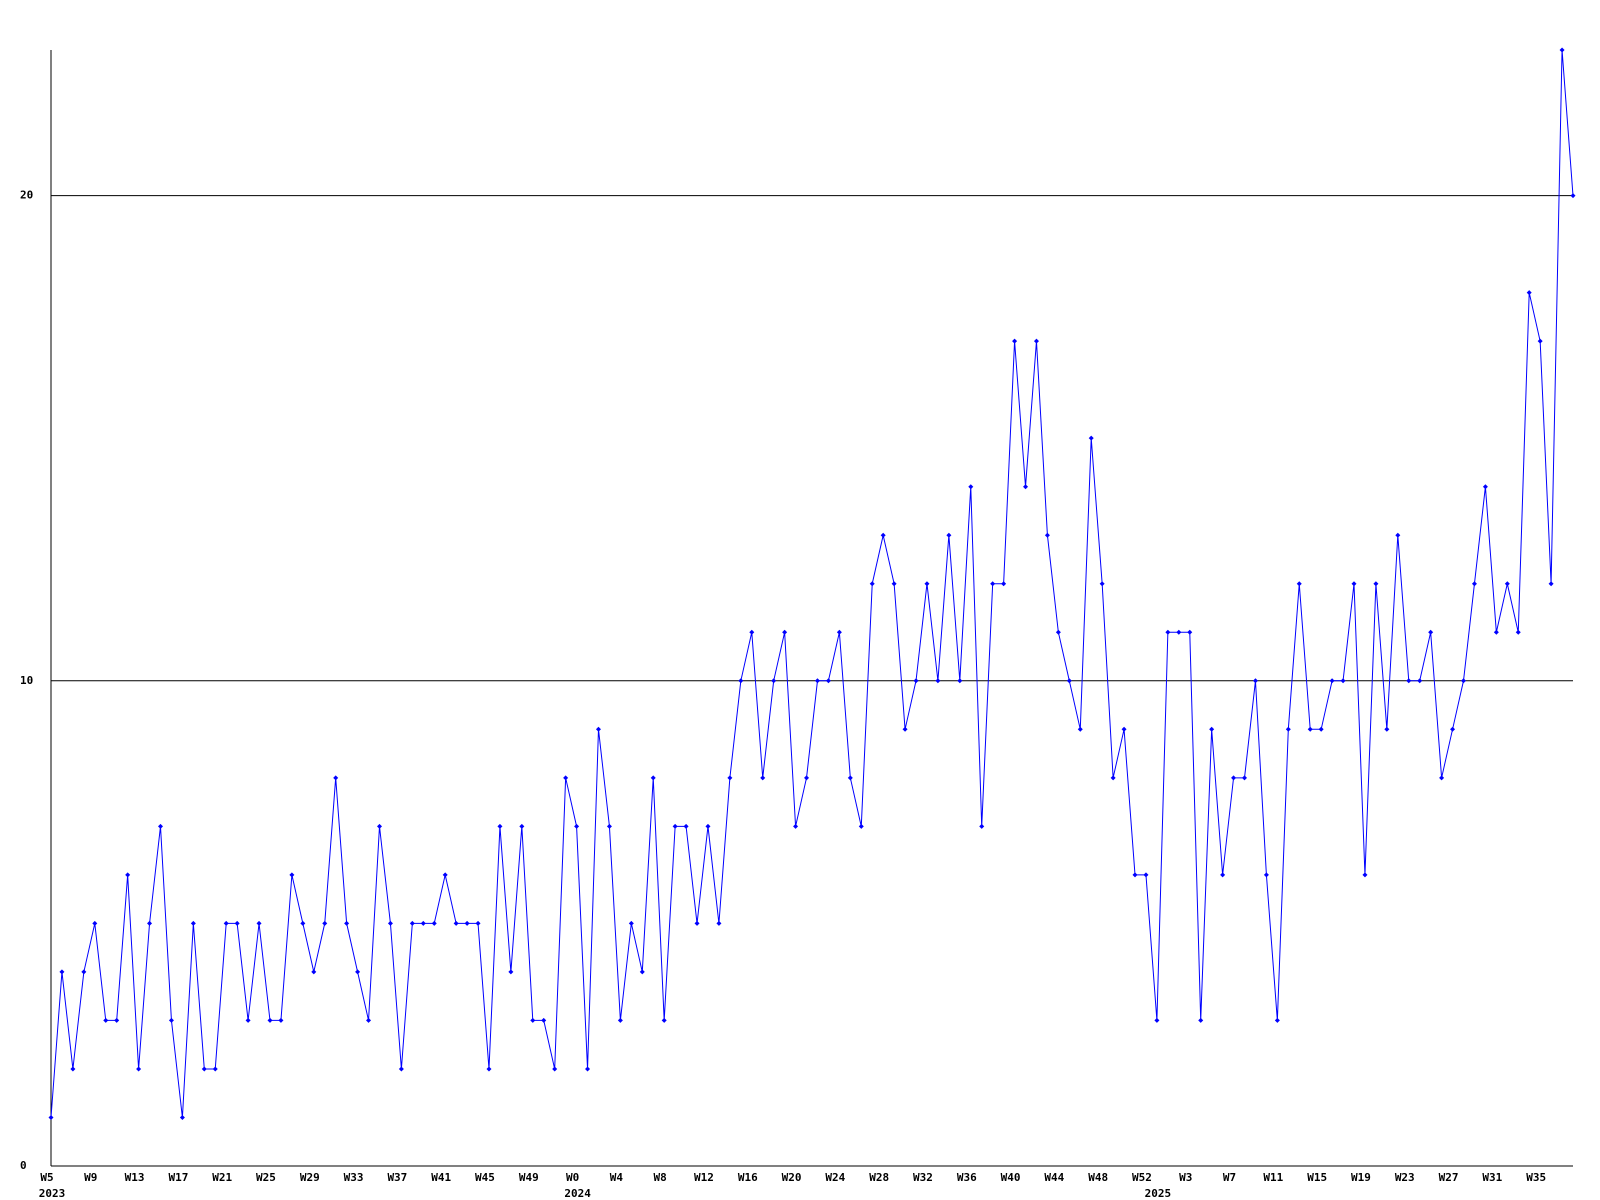 The width and height of the screenshot is (1600, 1200). I want to click on x-tick-label: W4, so click(617, 1177).